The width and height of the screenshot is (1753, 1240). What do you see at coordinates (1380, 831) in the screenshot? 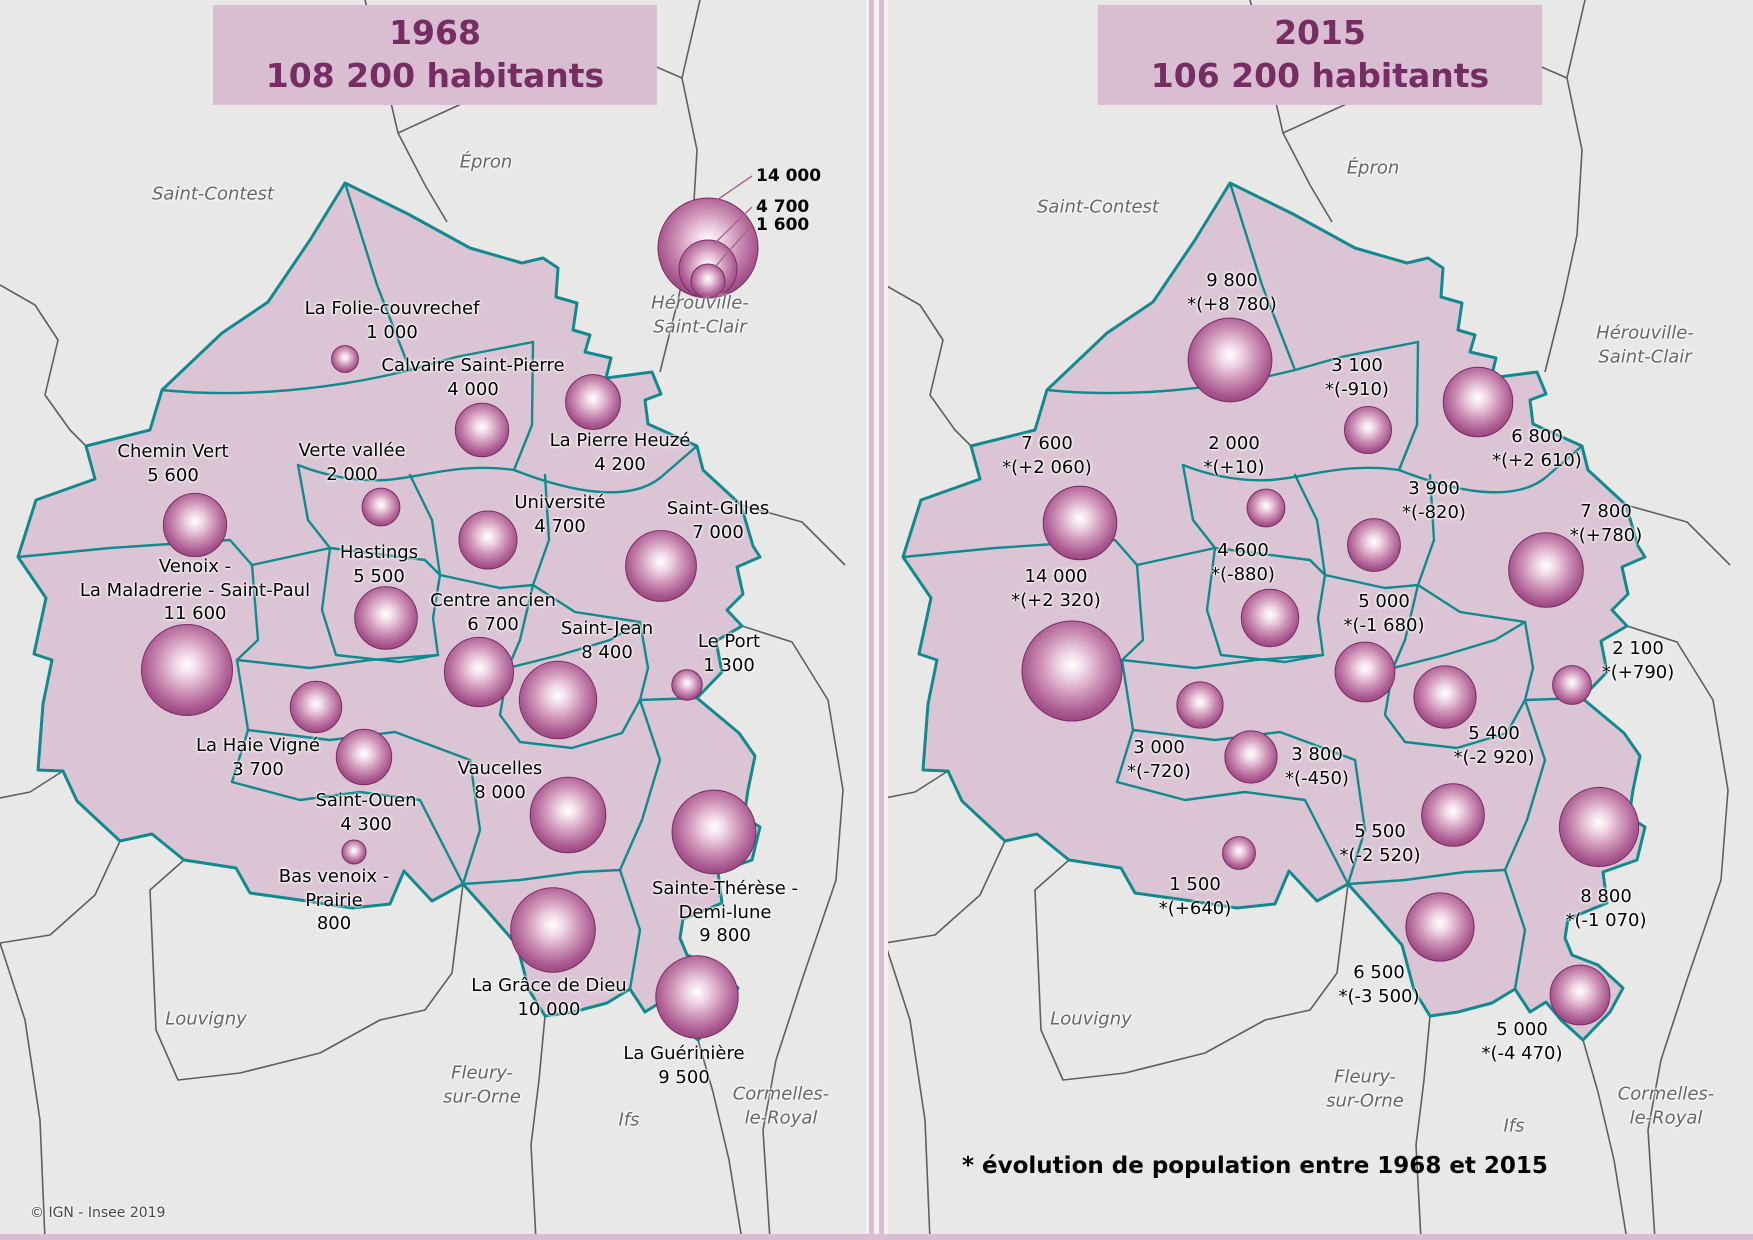
I see `neighborhood-label-2015: 5 500` at bounding box center [1380, 831].